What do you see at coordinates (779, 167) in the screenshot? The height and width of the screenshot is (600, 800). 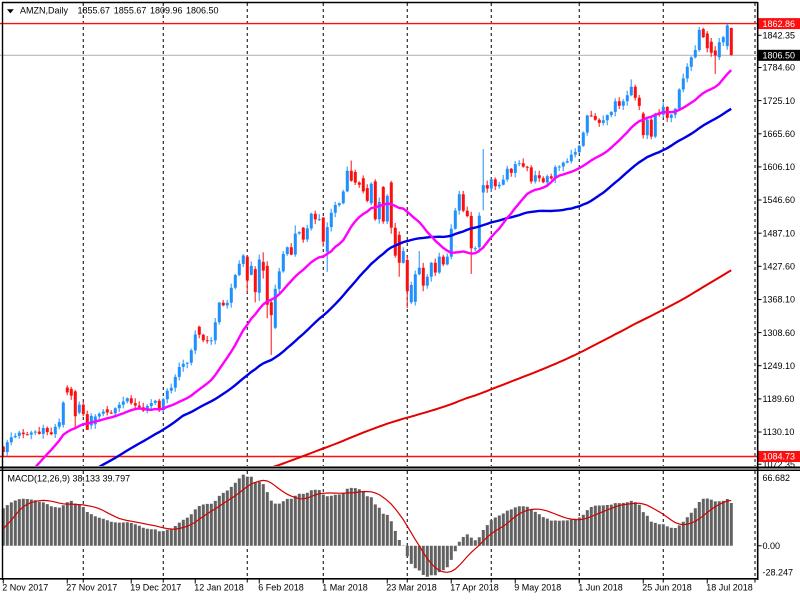 I see `svg-text: 1606.10` at bounding box center [779, 167].